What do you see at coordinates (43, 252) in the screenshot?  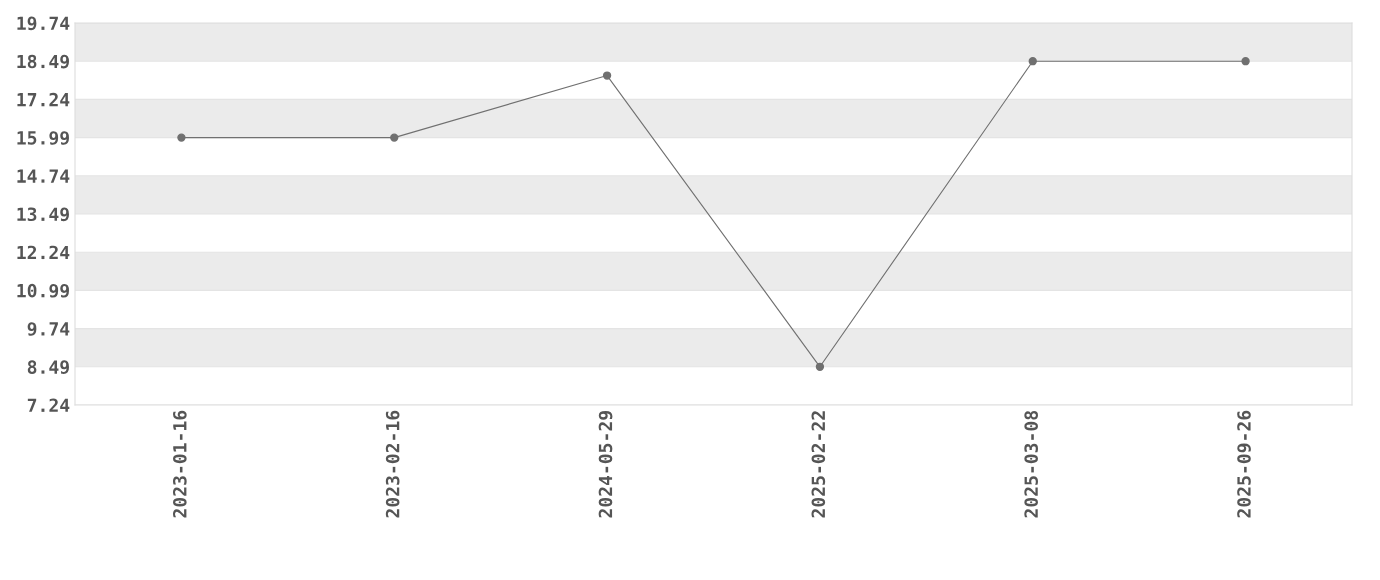 I see `y-tick-label: 12.24` at bounding box center [43, 252].